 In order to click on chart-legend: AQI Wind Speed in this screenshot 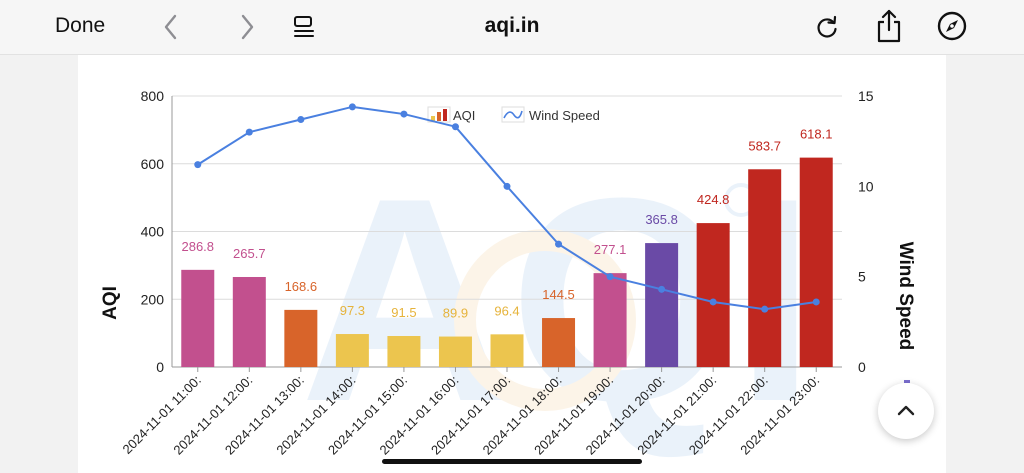, I will do `click(513, 114)`.